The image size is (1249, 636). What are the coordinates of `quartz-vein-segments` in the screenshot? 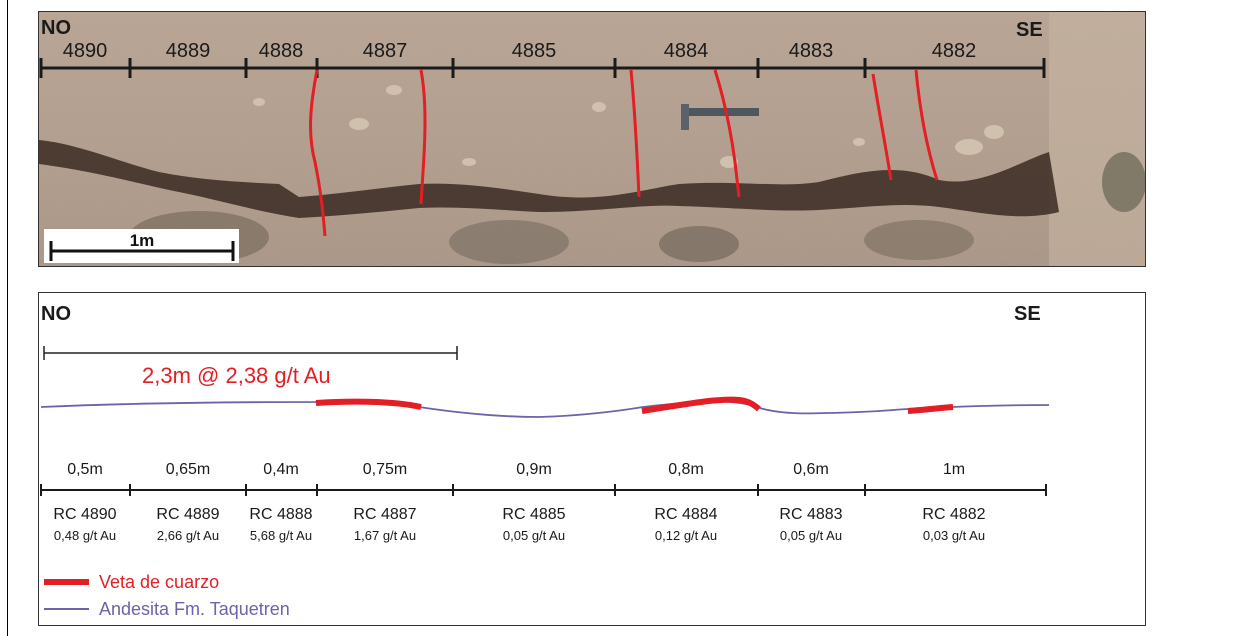 It's located at (634, 405).